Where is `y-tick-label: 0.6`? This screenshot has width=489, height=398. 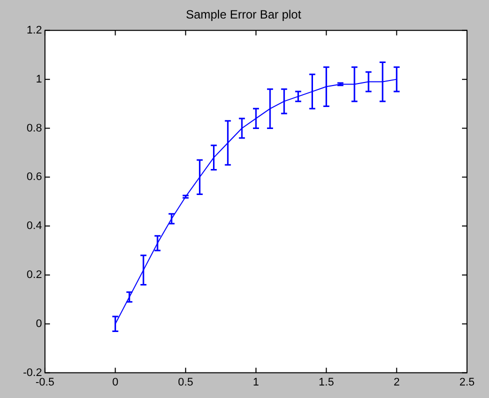
y-tick-label: 0.6 is located at coordinates (34, 177).